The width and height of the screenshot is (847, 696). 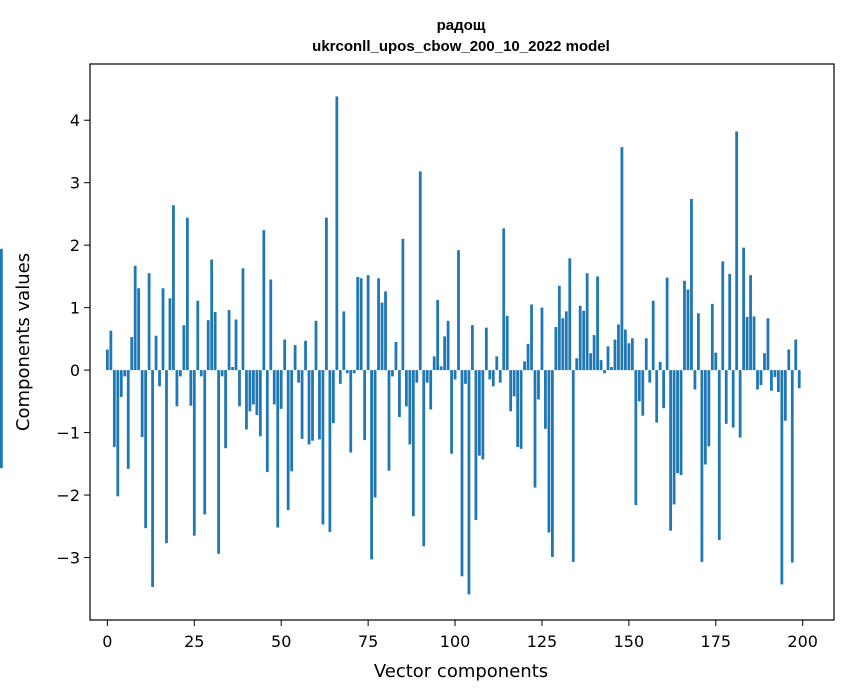 What do you see at coordinates (73, 339) in the screenshot?
I see `y-axis-ticks: −3 −2 −1 0 1 2 3 4` at bounding box center [73, 339].